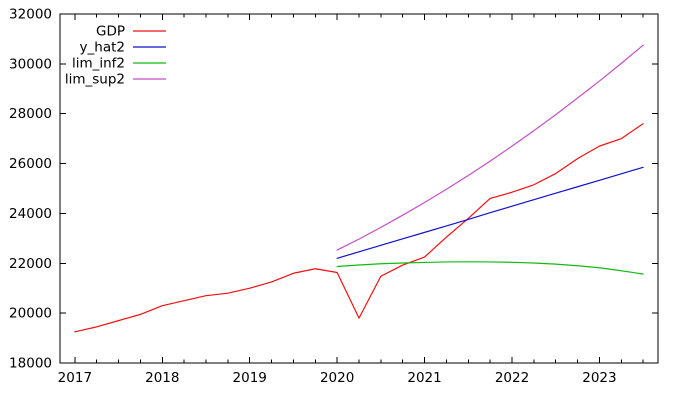  What do you see at coordinates (599, 378) in the screenshot?
I see `x-tick-label: 2023` at bounding box center [599, 378].